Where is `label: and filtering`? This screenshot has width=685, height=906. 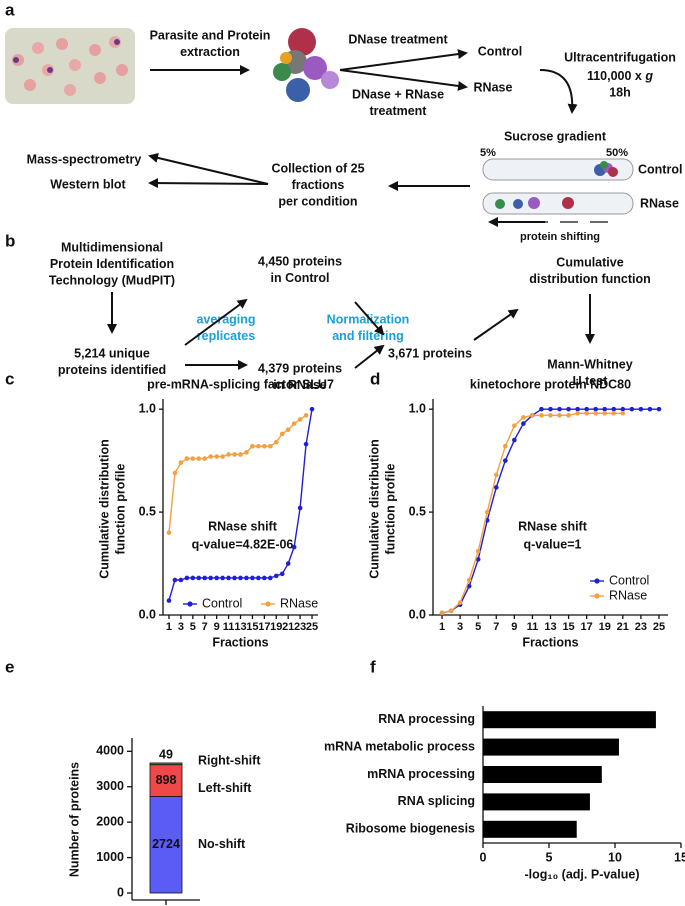
label: and filtering is located at coordinates (368, 336).